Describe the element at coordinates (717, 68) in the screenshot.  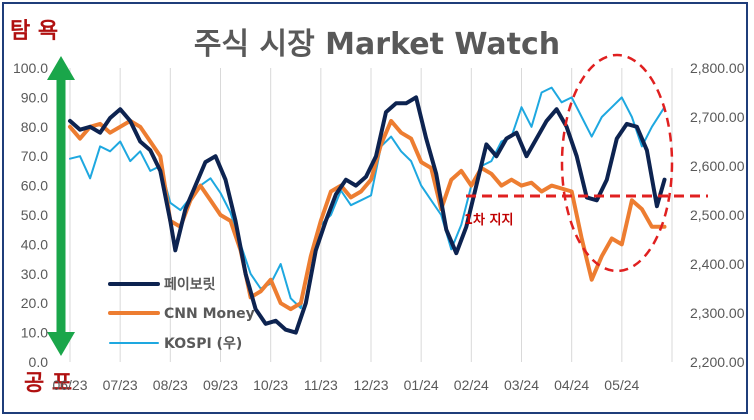
I see `y-right-tick: 2,800.00` at that location.